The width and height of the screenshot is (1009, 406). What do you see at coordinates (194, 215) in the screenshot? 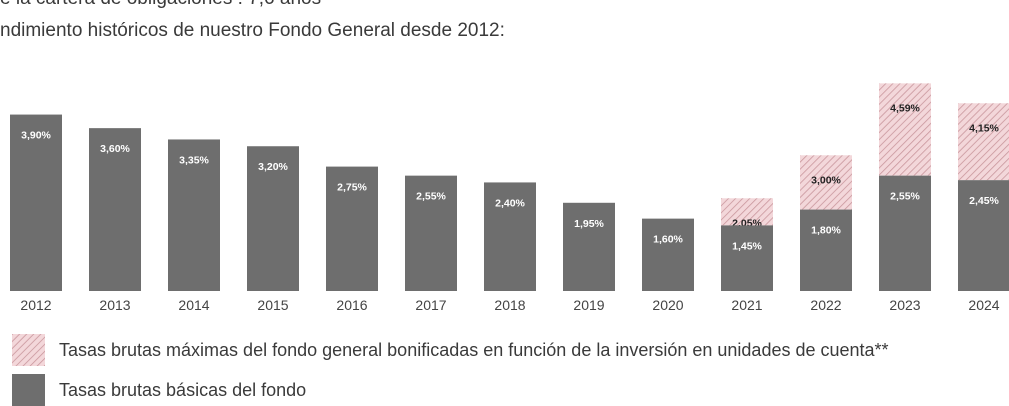
I see `base-bar-2014` at bounding box center [194, 215].